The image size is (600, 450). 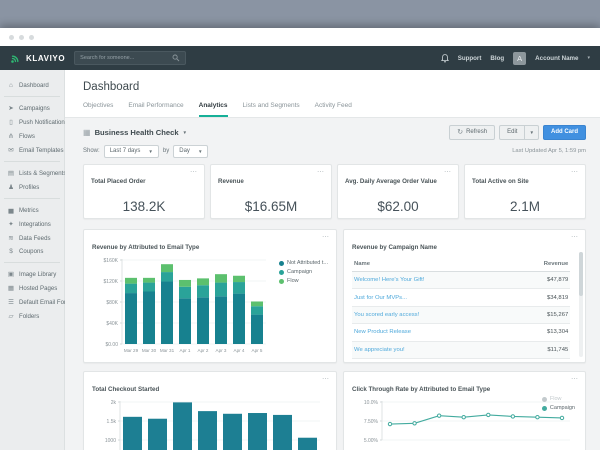 I want to click on window-control-maximize, so click(x=31, y=37).